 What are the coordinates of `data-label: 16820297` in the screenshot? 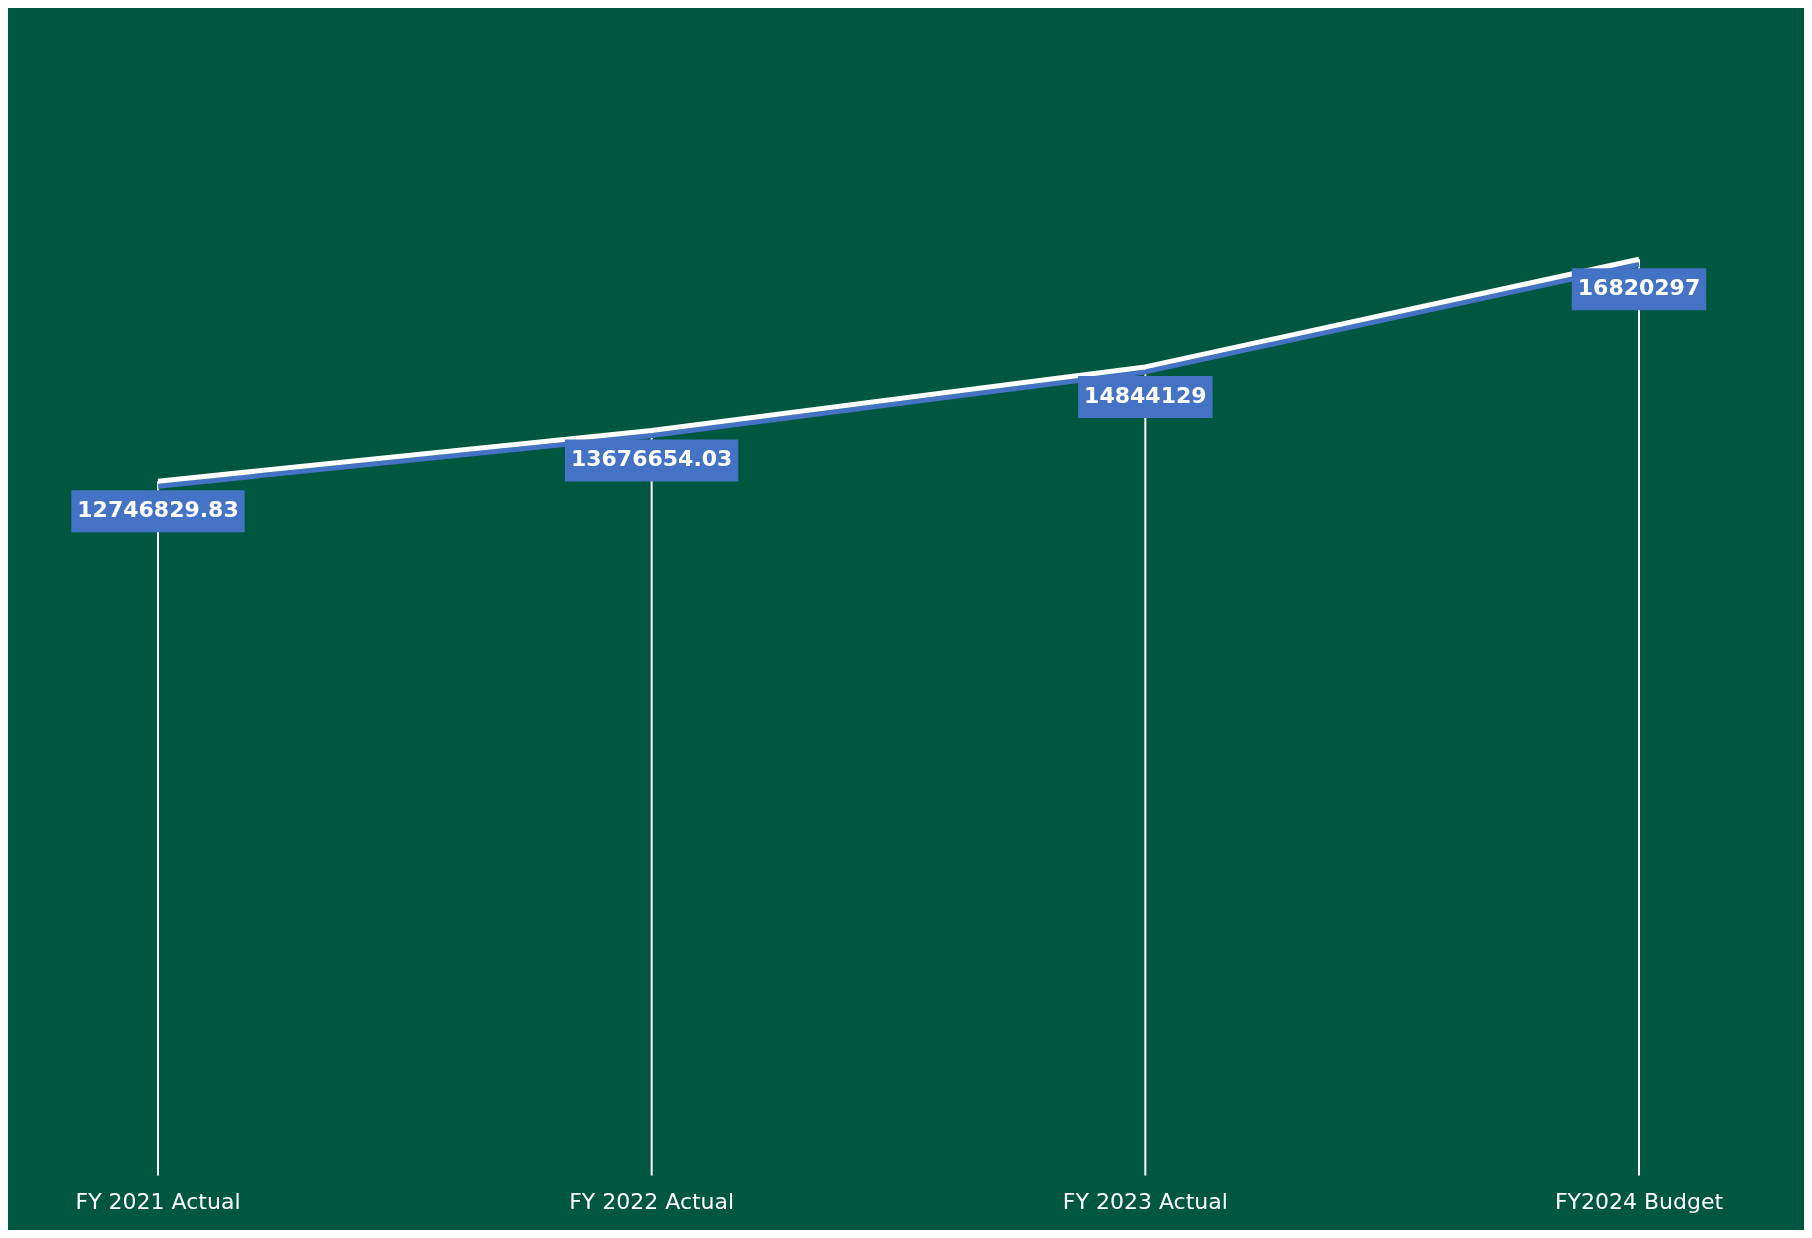 It's located at (1639, 287).